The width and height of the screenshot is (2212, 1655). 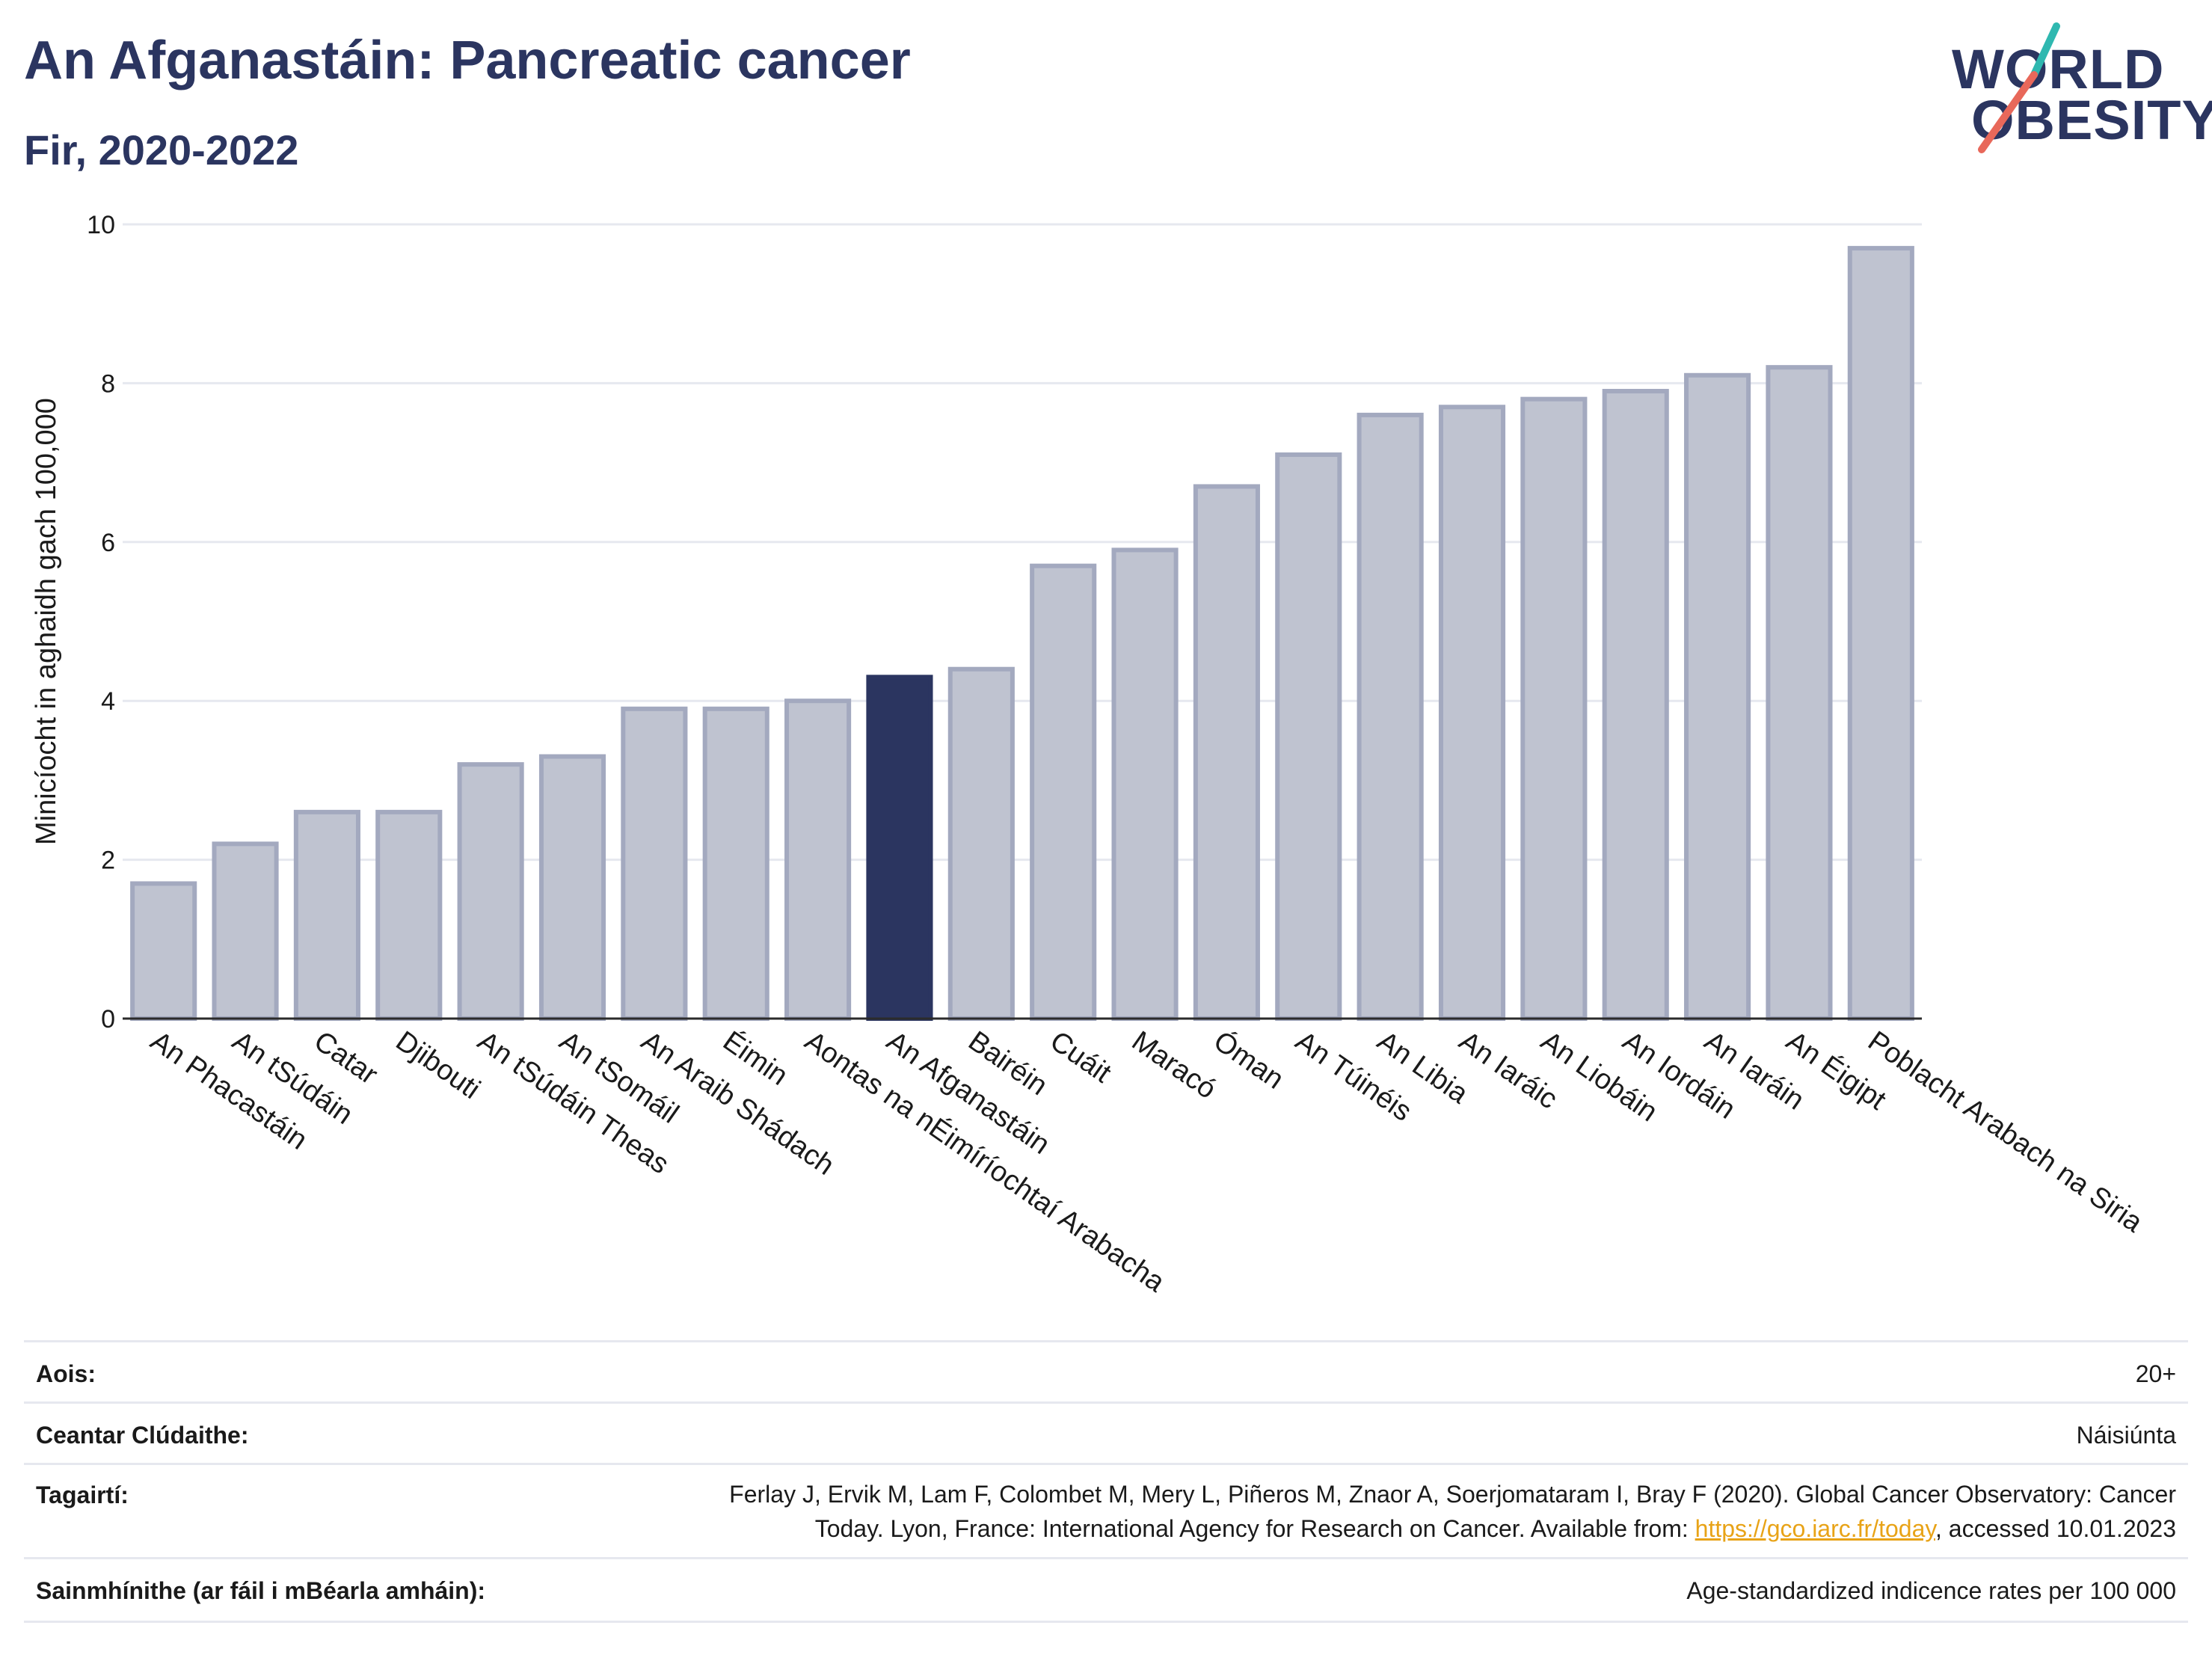 What do you see at coordinates (66, 1373) in the screenshot?
I see `age-label: Aois:` at bounding box center [66, 1373].